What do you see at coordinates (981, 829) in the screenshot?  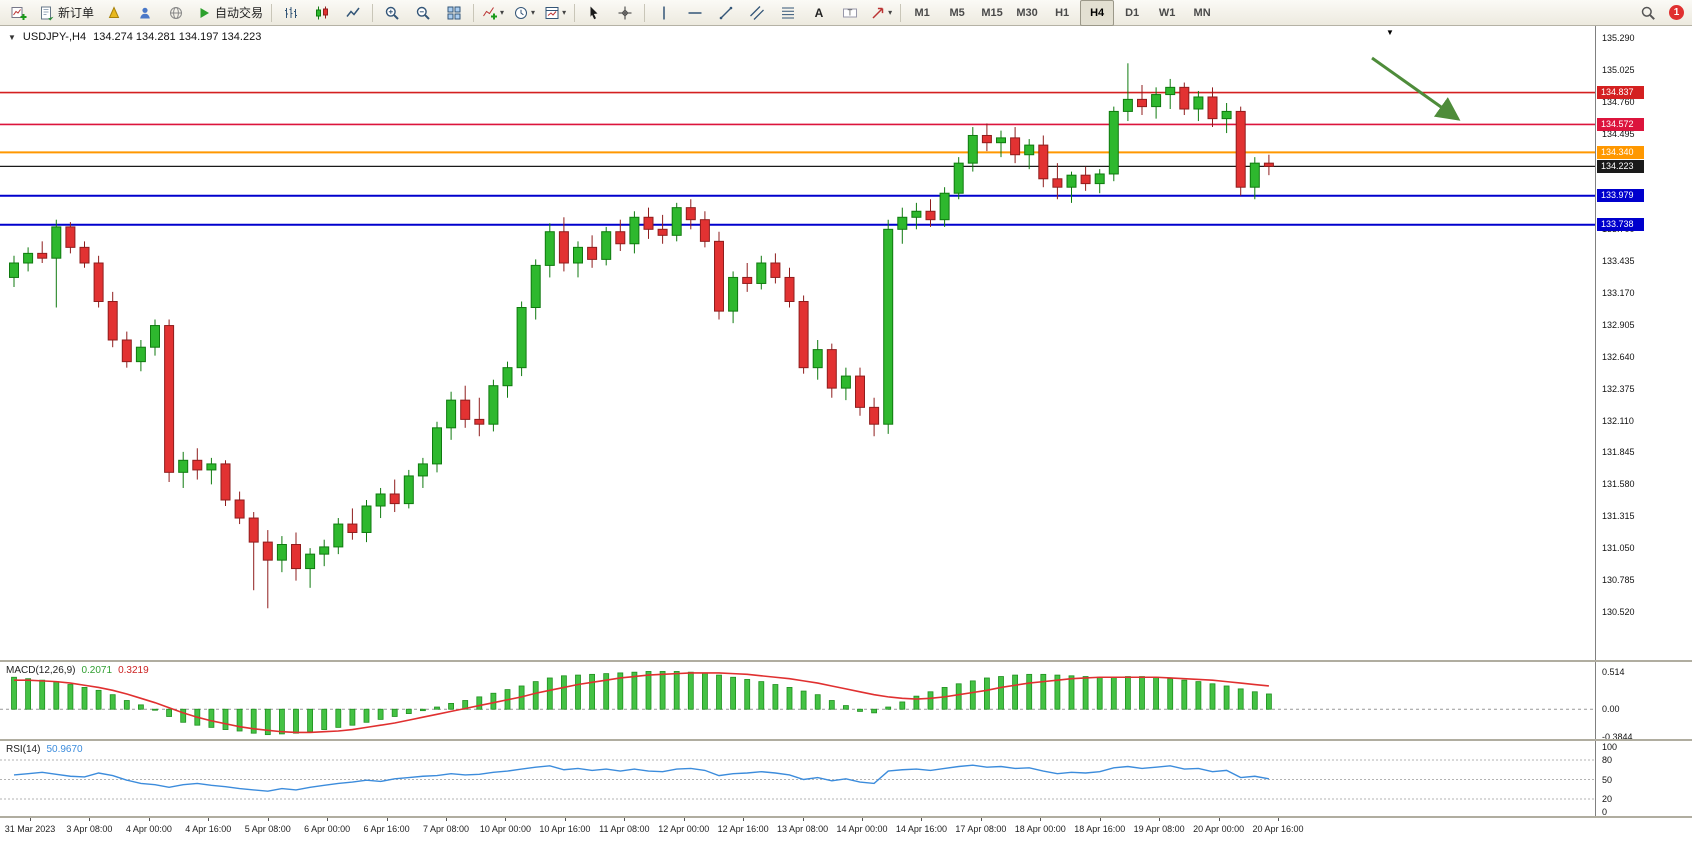 I see `time-axis-label: 17 Apr 08:00` at bounding box center [981, 829].